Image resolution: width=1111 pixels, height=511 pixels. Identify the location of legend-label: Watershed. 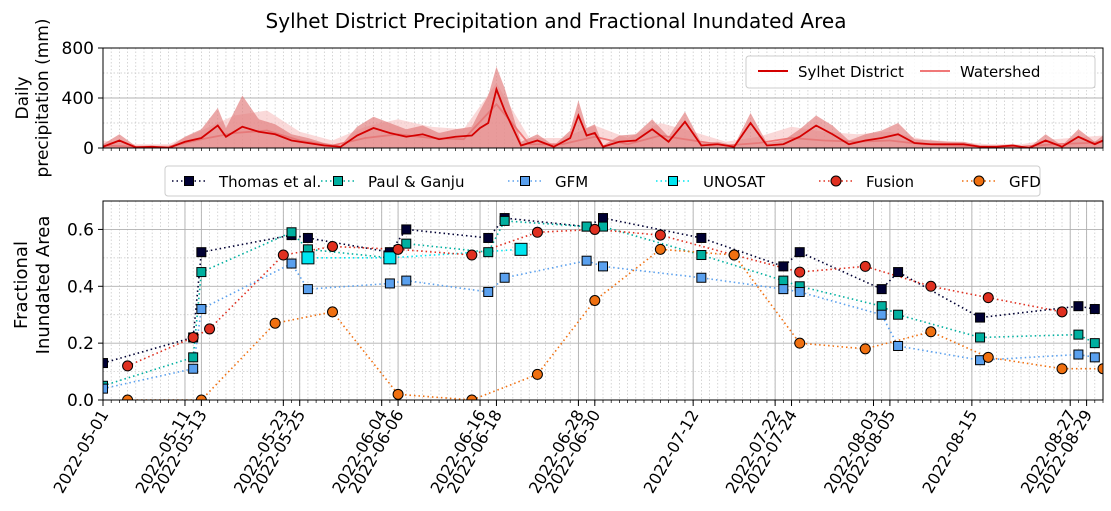
(1000, 72).